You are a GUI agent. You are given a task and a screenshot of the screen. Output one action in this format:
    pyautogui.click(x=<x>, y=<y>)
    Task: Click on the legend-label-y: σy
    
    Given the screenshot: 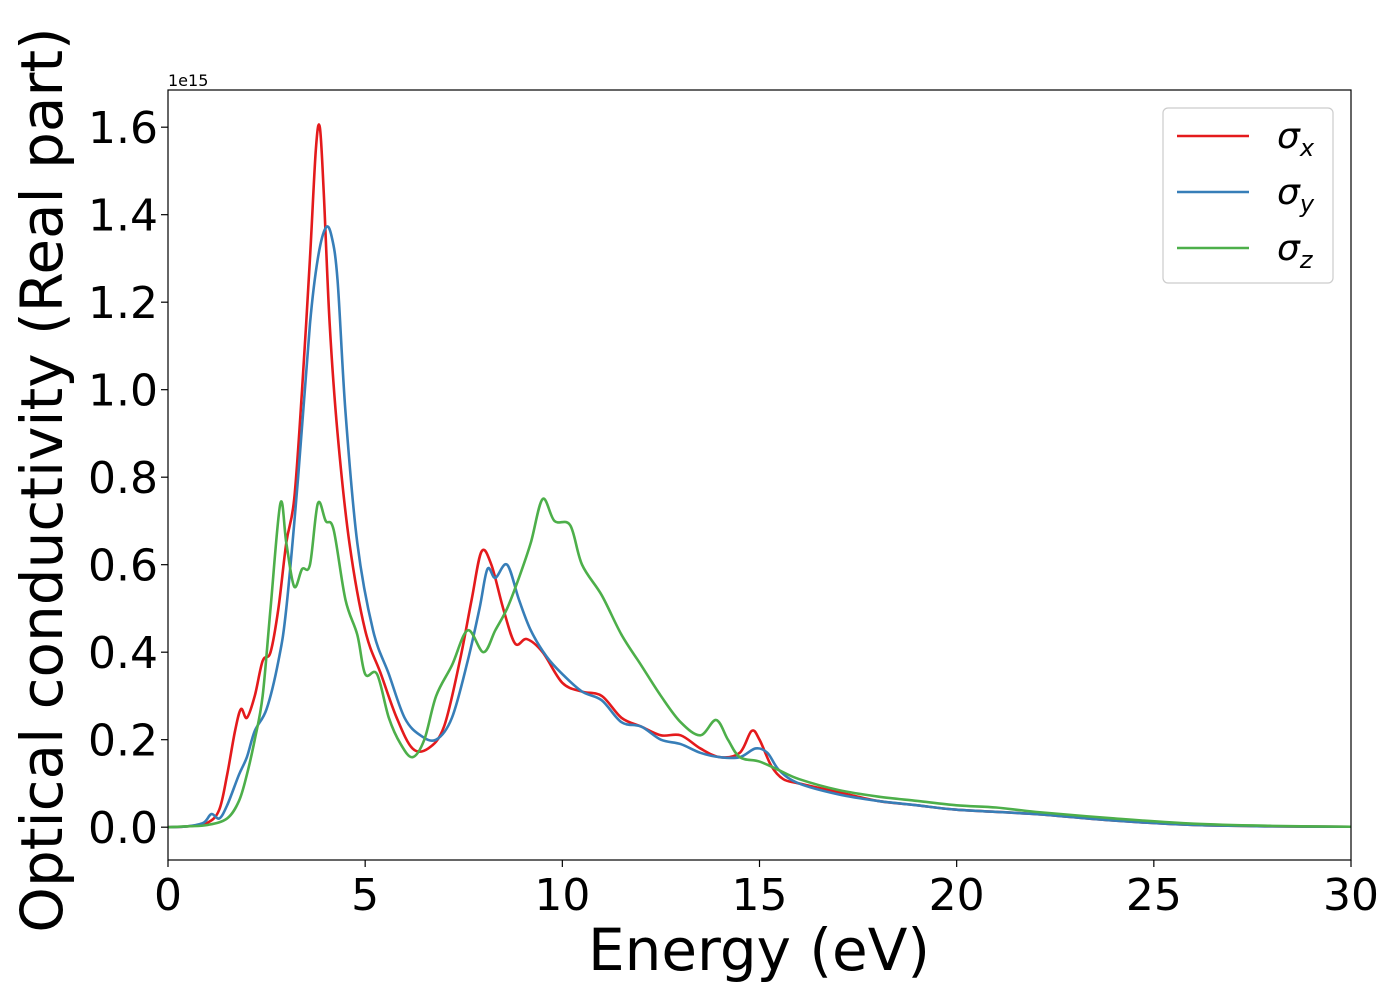 What is the action you would take?
    pyautogui.click(x=1296, y=195)
    